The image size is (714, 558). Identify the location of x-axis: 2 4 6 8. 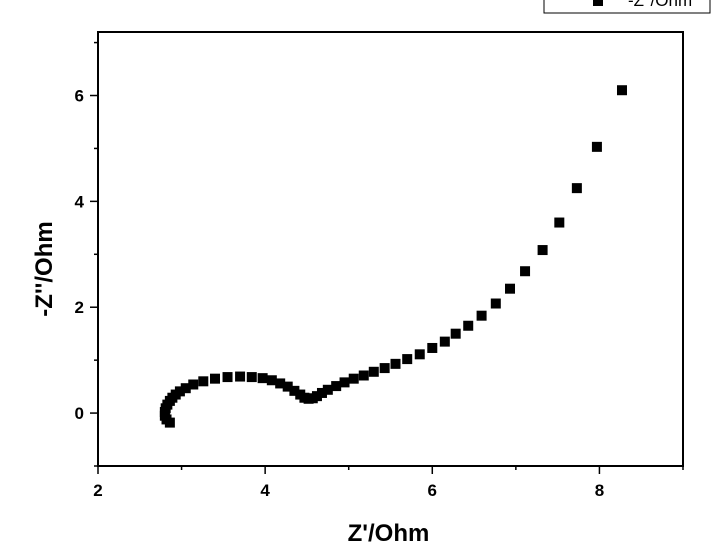
(388, 483).